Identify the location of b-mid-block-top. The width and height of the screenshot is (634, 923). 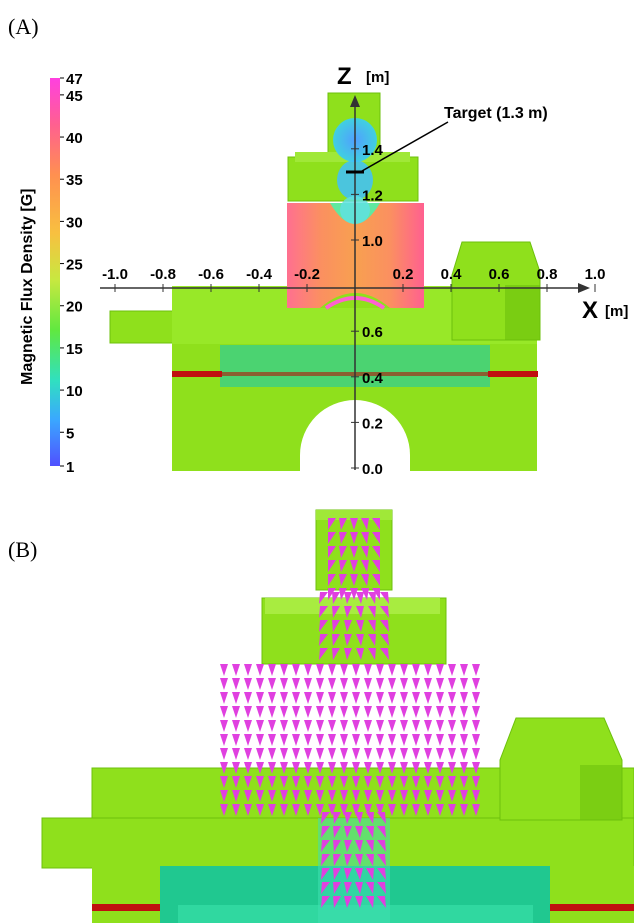
(352, 606).